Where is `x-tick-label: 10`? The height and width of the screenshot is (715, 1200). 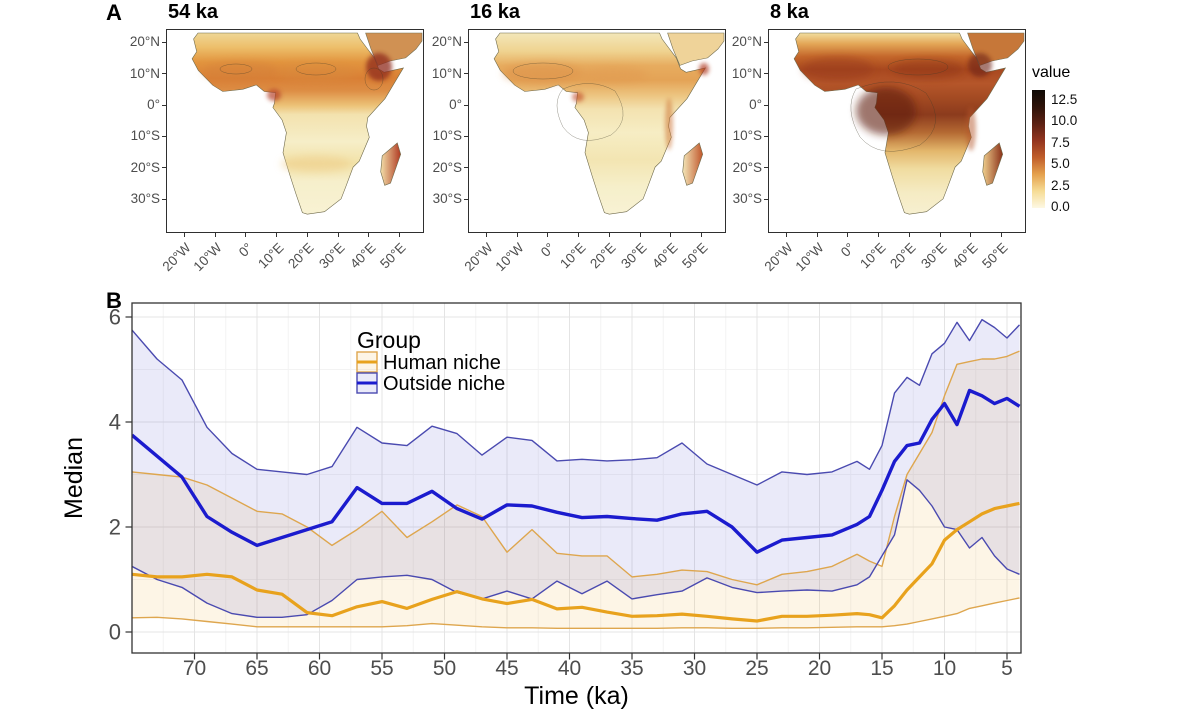
x-tick-label: 10 is located at coordinates (944, 668).